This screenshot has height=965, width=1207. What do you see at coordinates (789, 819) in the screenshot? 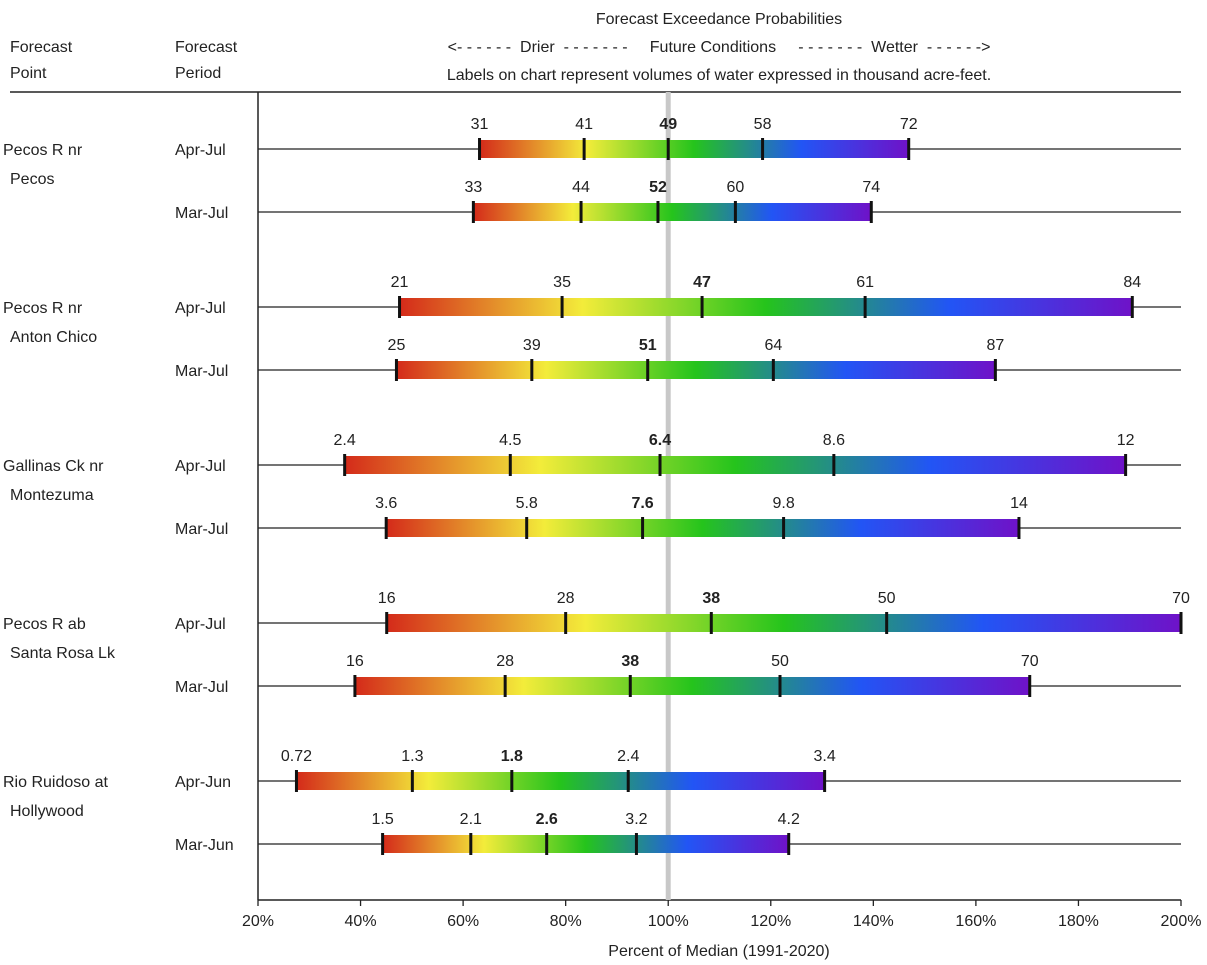
I see `exceedance-value-label: 4.2` at bounding box center [789, 819].